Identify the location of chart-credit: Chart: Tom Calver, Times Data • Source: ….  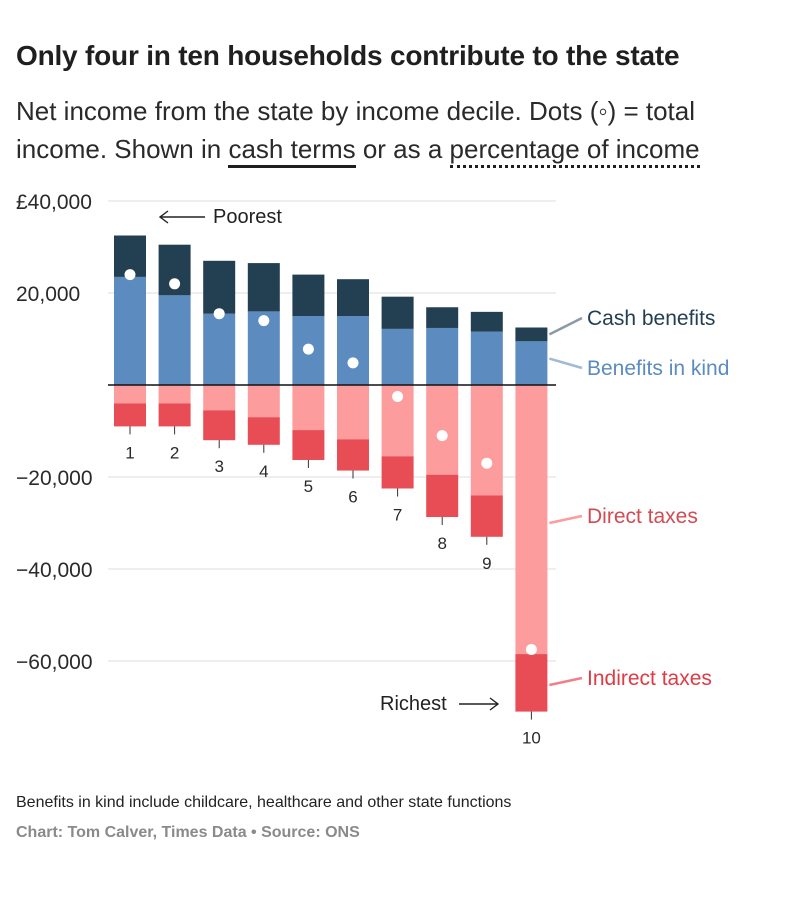
(188, 832).